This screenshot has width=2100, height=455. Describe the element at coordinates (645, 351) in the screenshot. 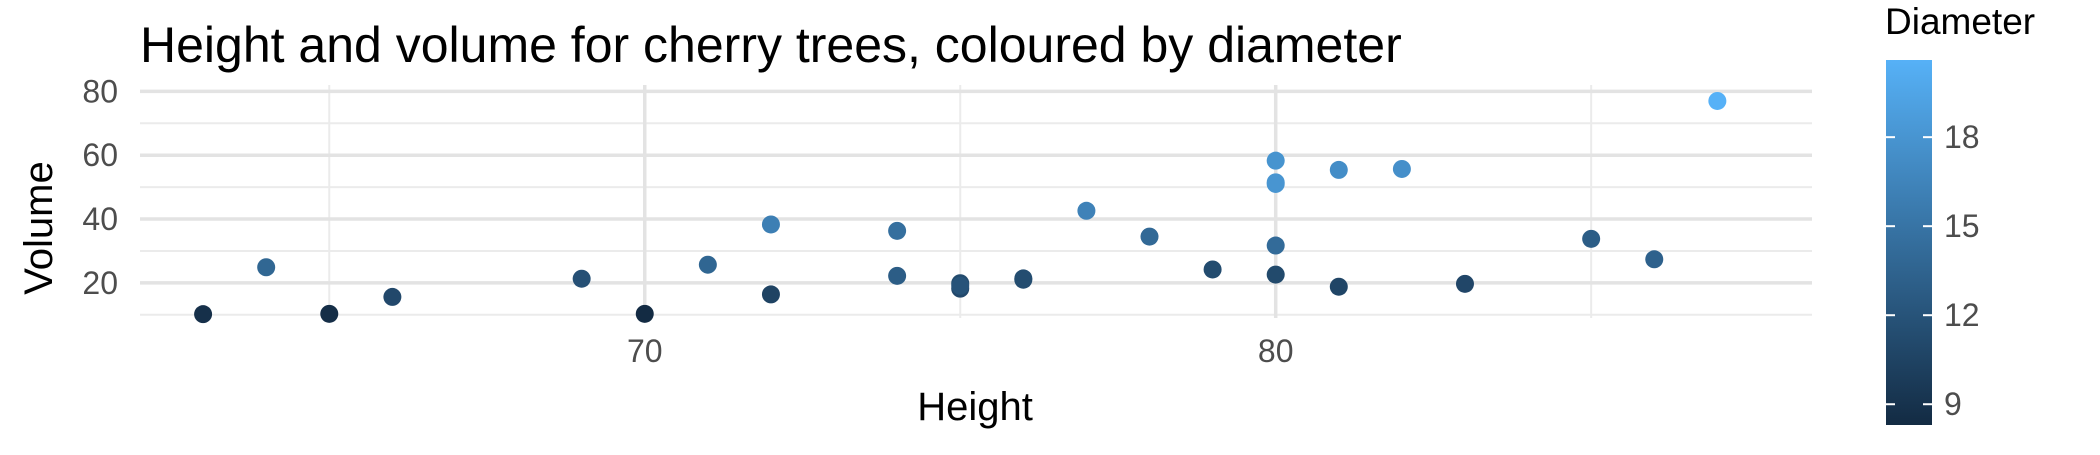

I see `x-tick-label: 70` at that location.